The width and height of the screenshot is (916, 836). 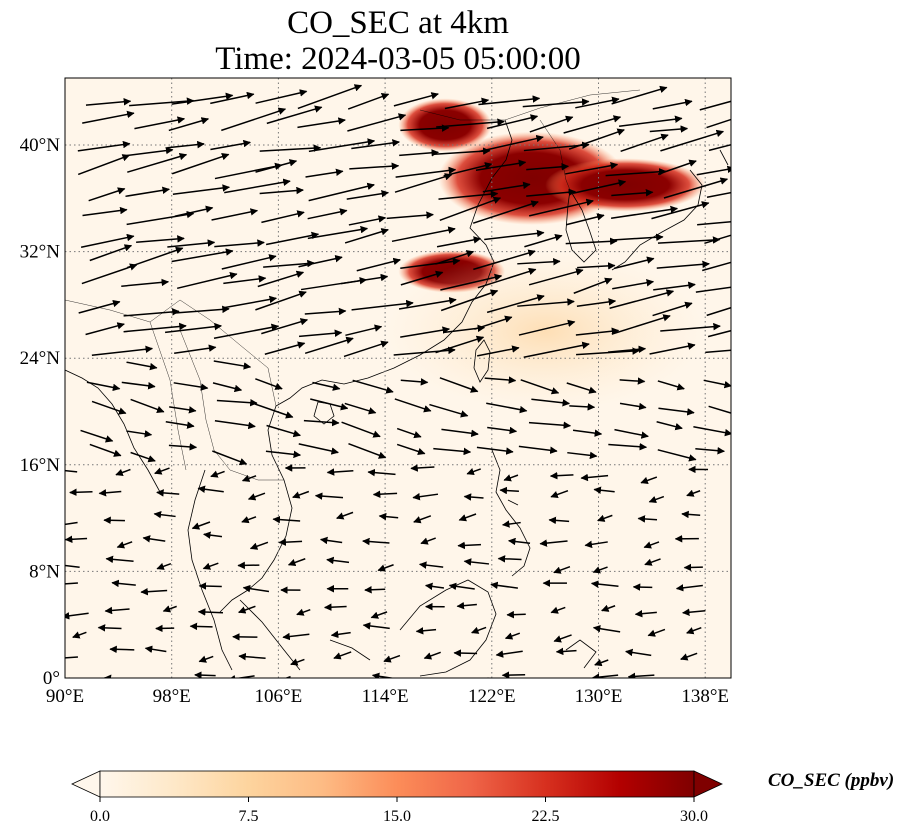 What do you see at coordinates (599, 696) in the screenshot?
I see `lon-tick-label: 130°E` at bounding box center [599, 696].